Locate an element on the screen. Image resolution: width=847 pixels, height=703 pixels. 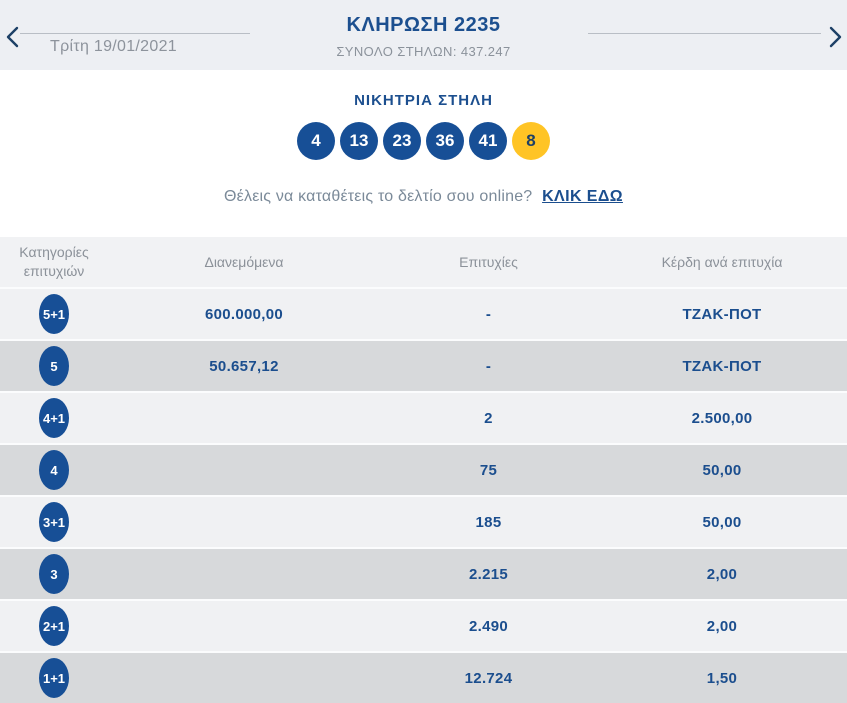
table-row: 4 75 50,00 is located at coordinates (423, 469).